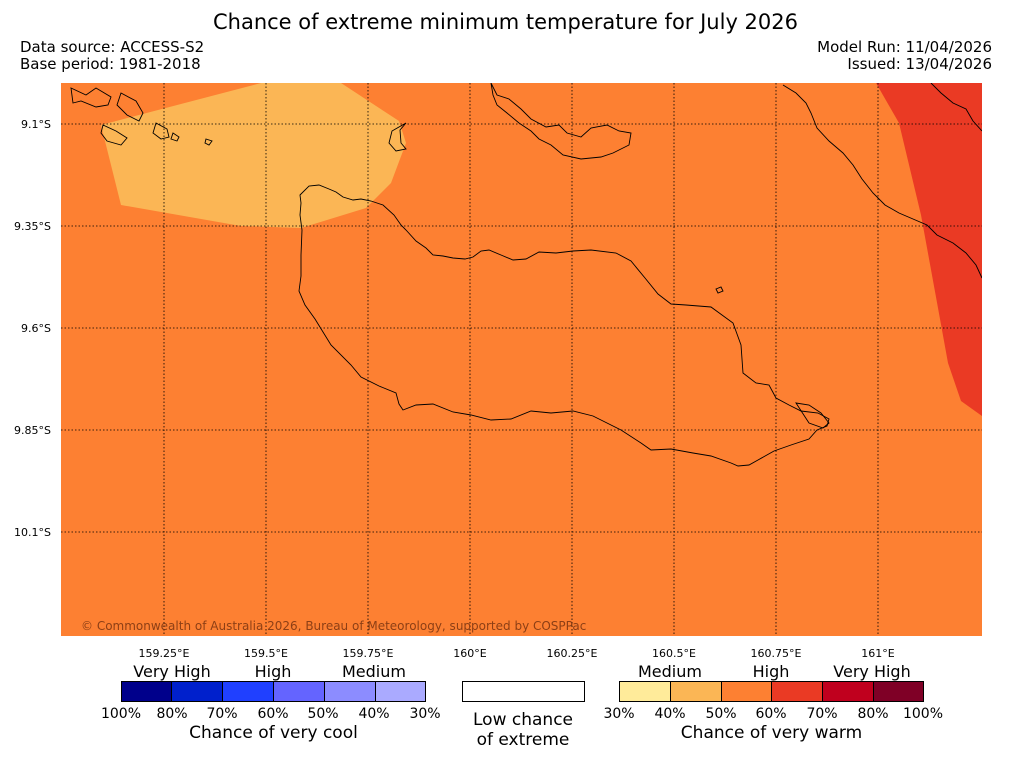 The image size is (1011, 758). Describe the element at coordinates (32, 532) in the screenshot. I see `lat-label: 10.1°S` at that location.